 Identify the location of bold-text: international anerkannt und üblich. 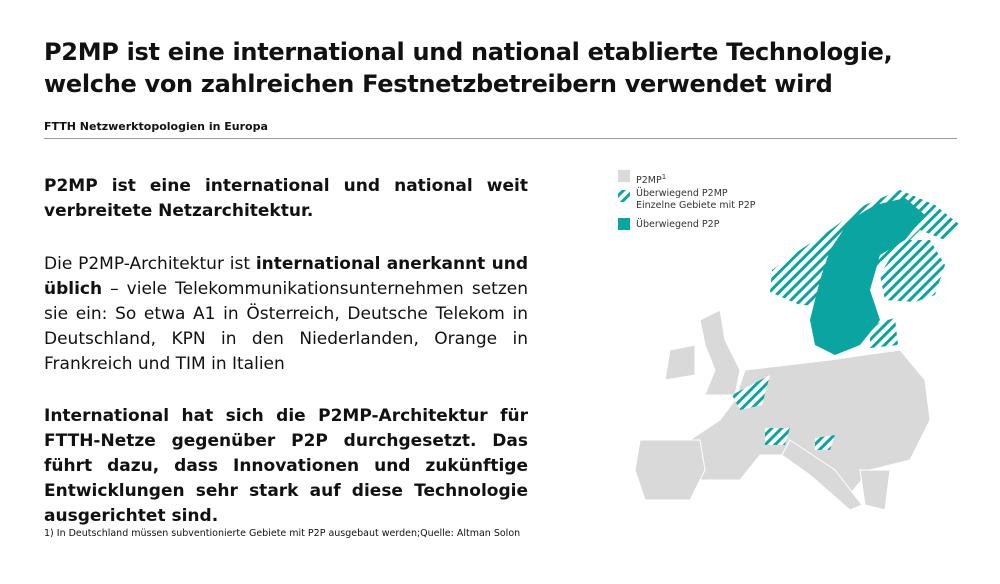
(286, 276).